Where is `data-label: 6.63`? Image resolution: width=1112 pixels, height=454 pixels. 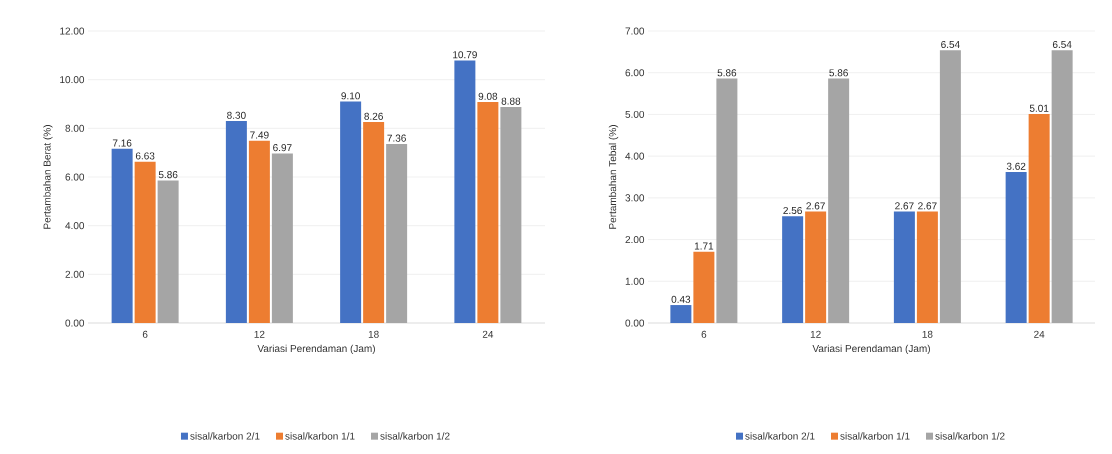
data-label: 6.63 is located at coordinates (145, 156).